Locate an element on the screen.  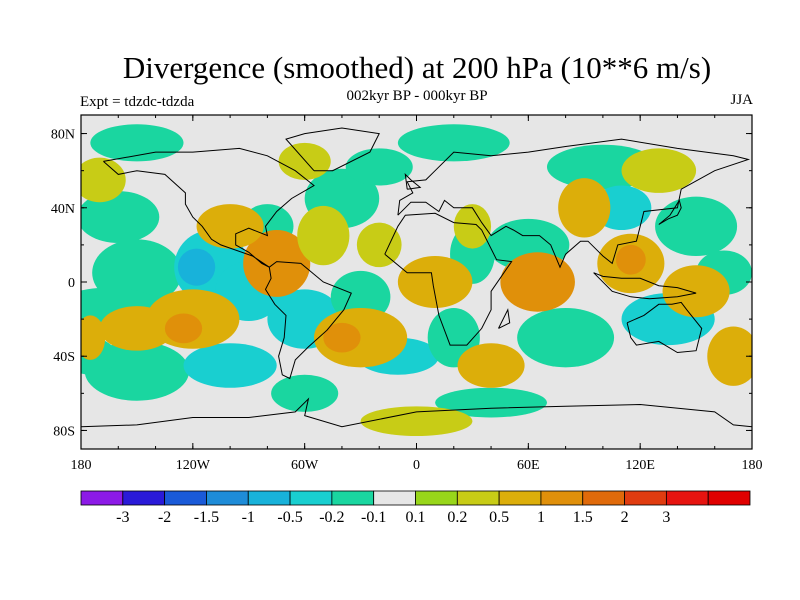
colorbar-label: 1.5 is located at coordinates (583, 517).